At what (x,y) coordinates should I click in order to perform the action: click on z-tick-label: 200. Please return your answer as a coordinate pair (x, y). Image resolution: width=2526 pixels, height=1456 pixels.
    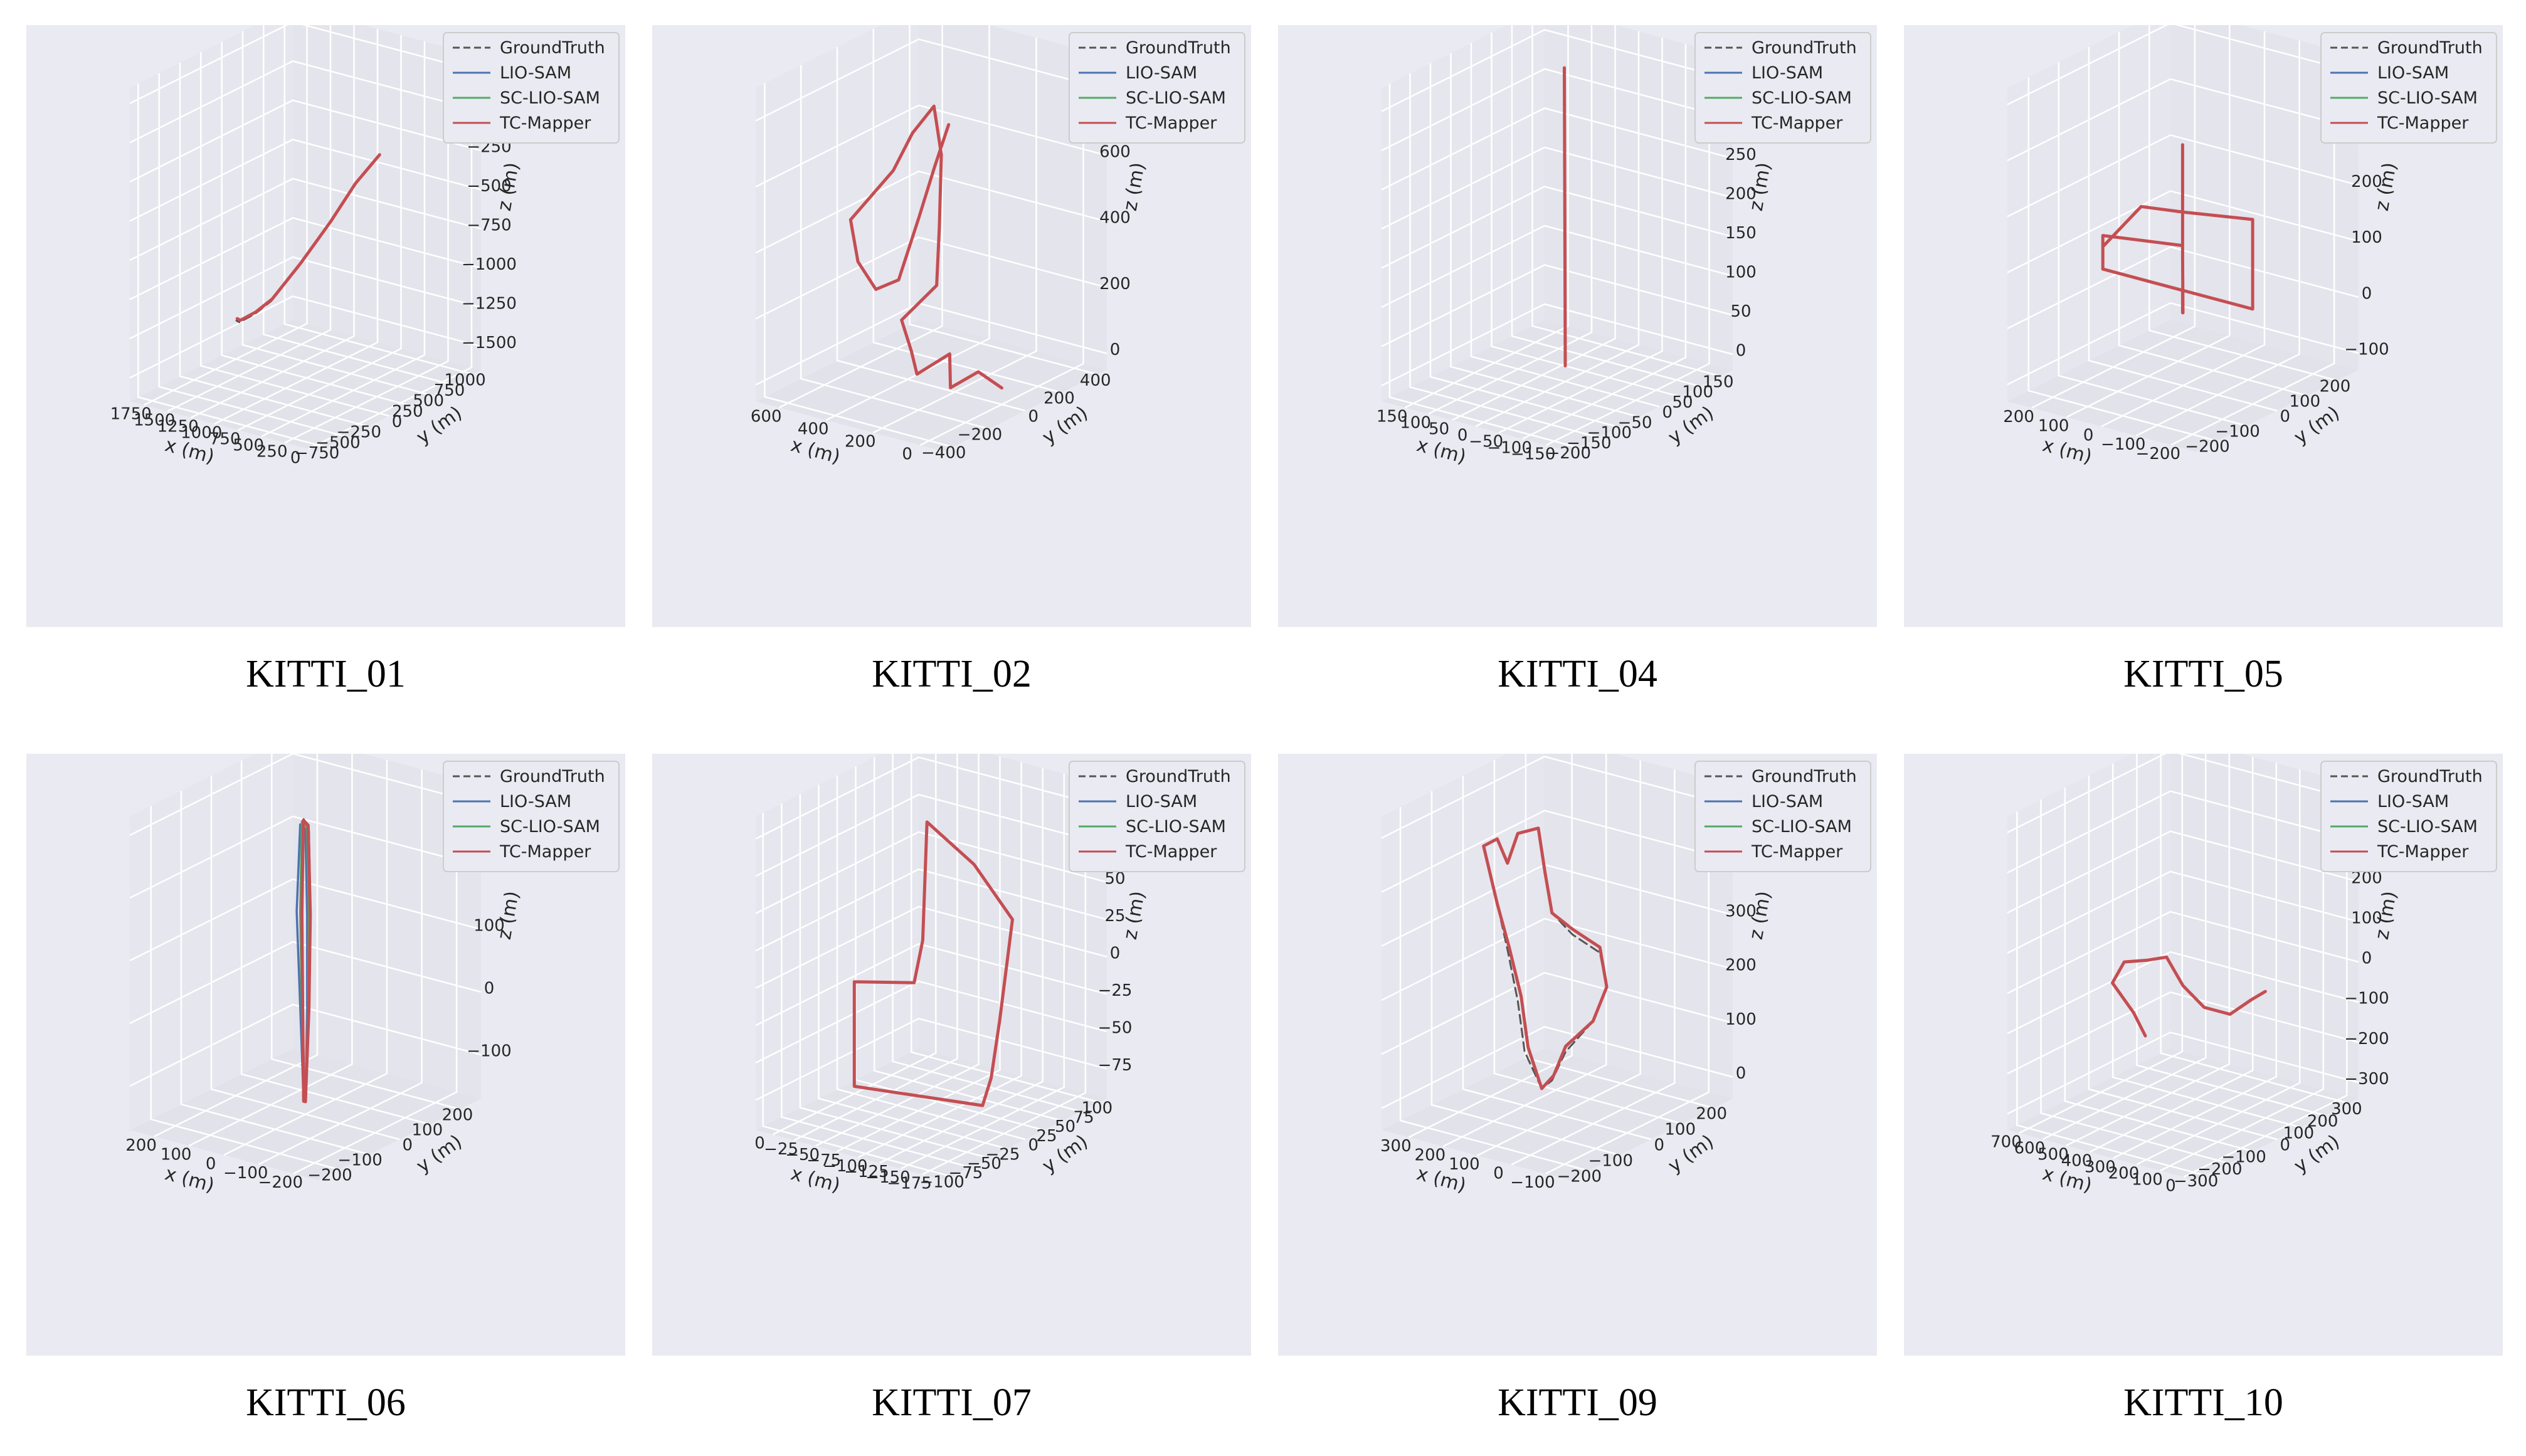
    Looking at the image, I should click on (1115, 284).